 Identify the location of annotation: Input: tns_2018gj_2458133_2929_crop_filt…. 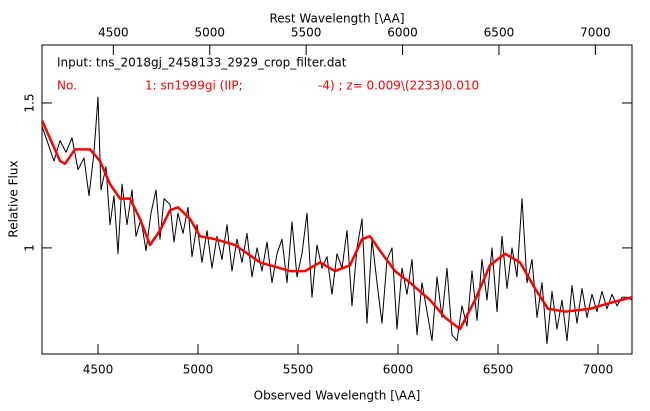
(202, 63).